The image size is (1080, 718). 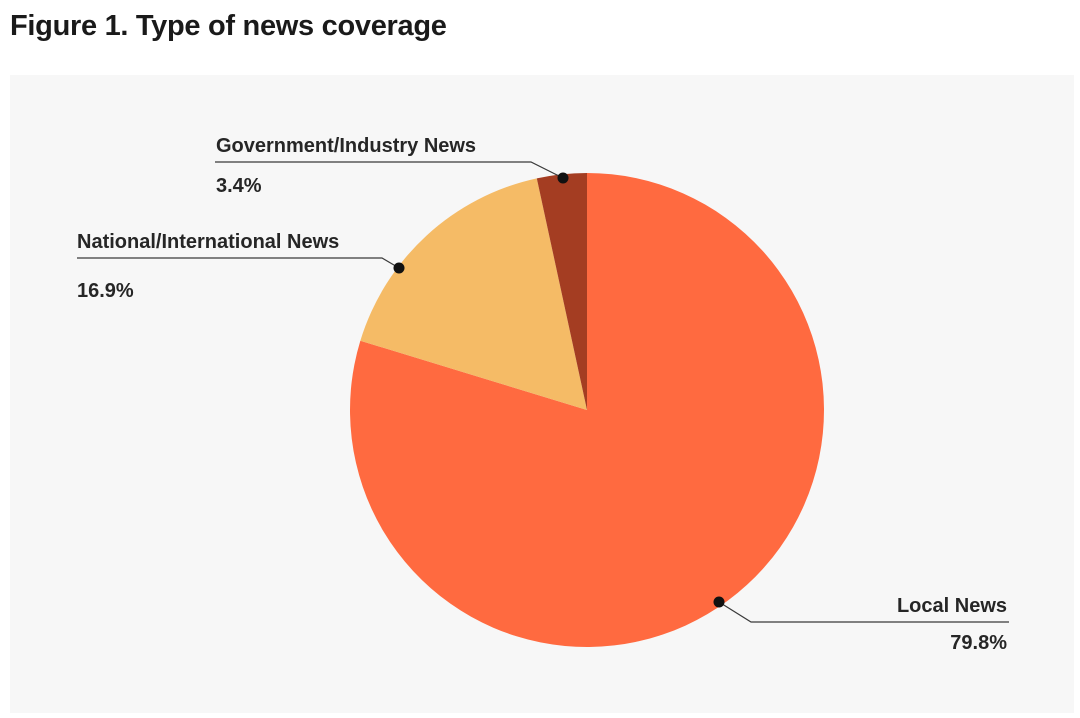 I want to click on slice-value-label: 16.9%, so click(x=105, y=291).